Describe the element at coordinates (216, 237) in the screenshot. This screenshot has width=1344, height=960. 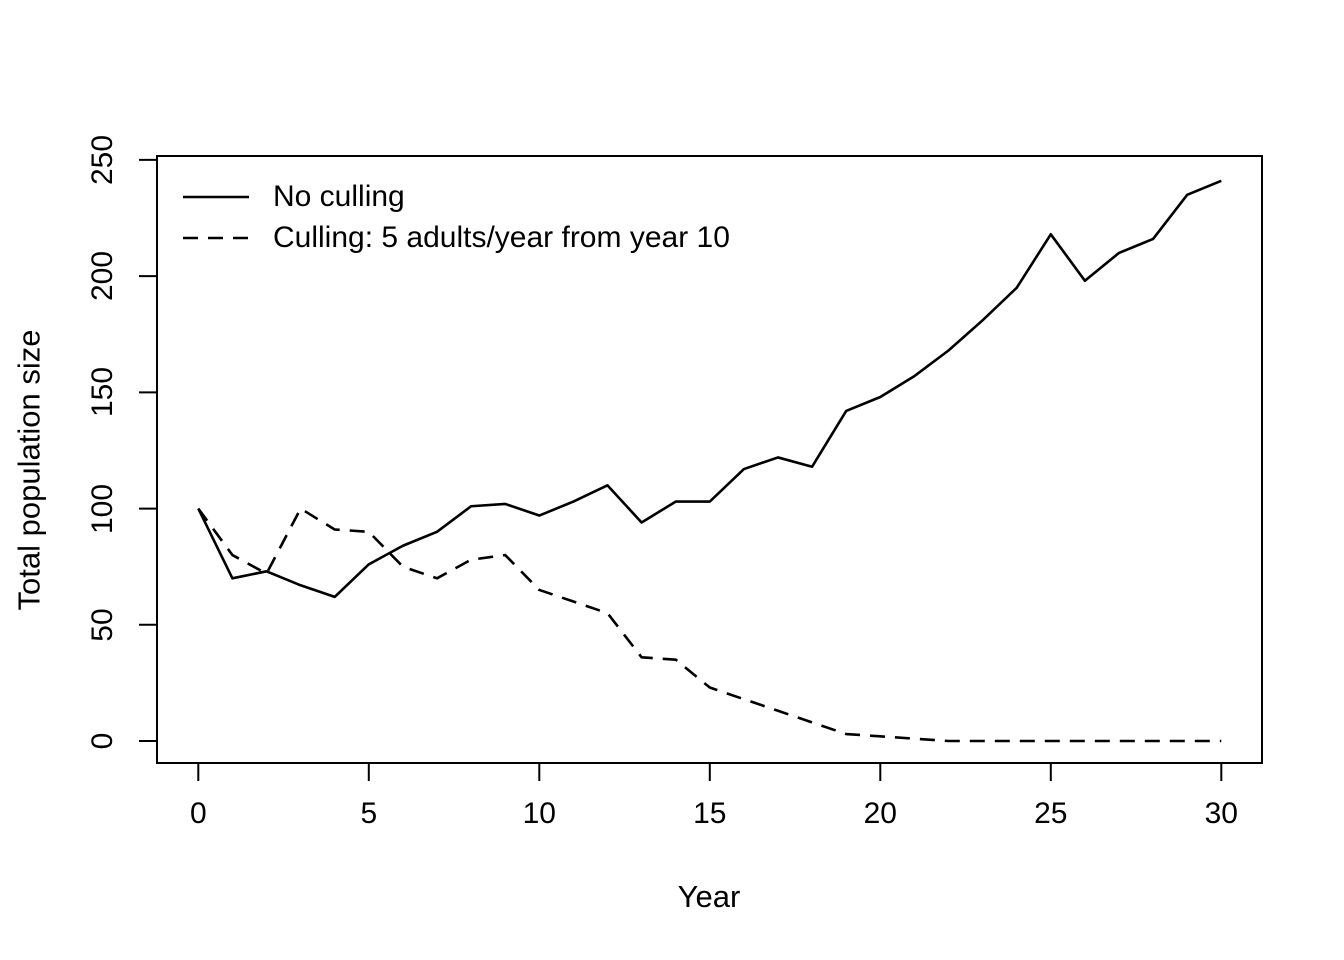
I see `dashed-line-sample-icon` at that location.